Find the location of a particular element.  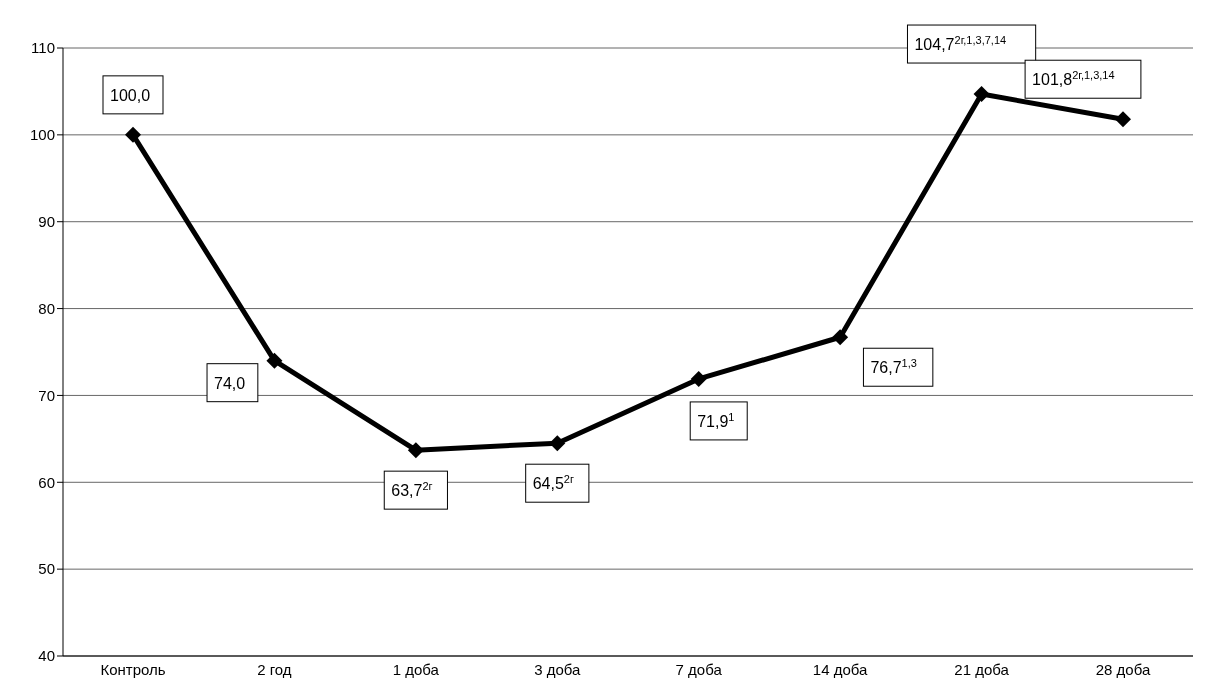

x-tick-label: 3 доба is located at coordinates (558, 669).